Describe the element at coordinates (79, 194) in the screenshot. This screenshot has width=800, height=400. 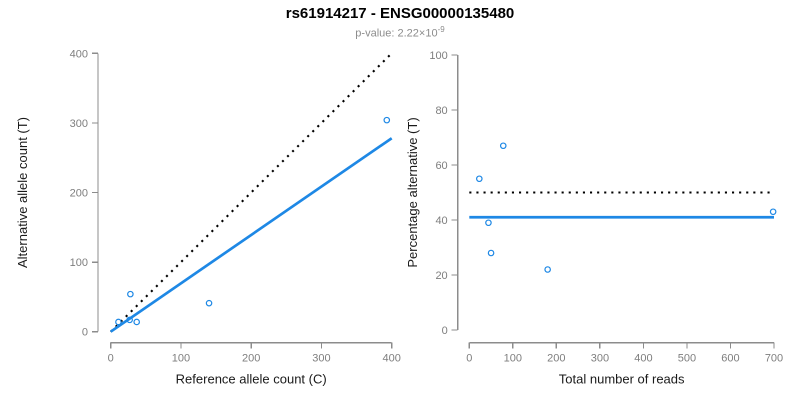
I see `y-tick-label: 200` at that location.